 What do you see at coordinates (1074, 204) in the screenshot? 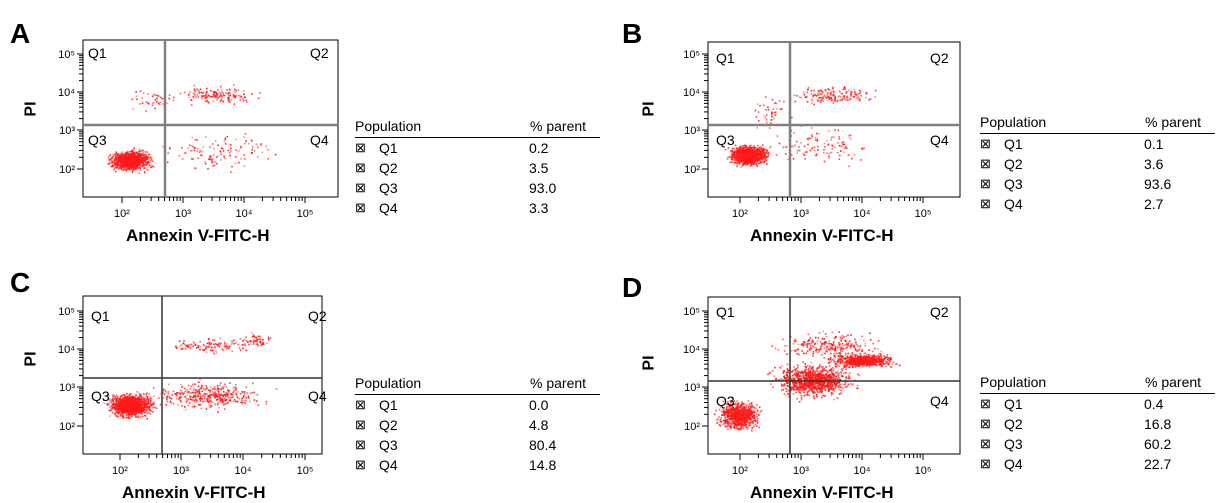
I see `legend-row-name: Q4` at bounding box center [1074, 204].